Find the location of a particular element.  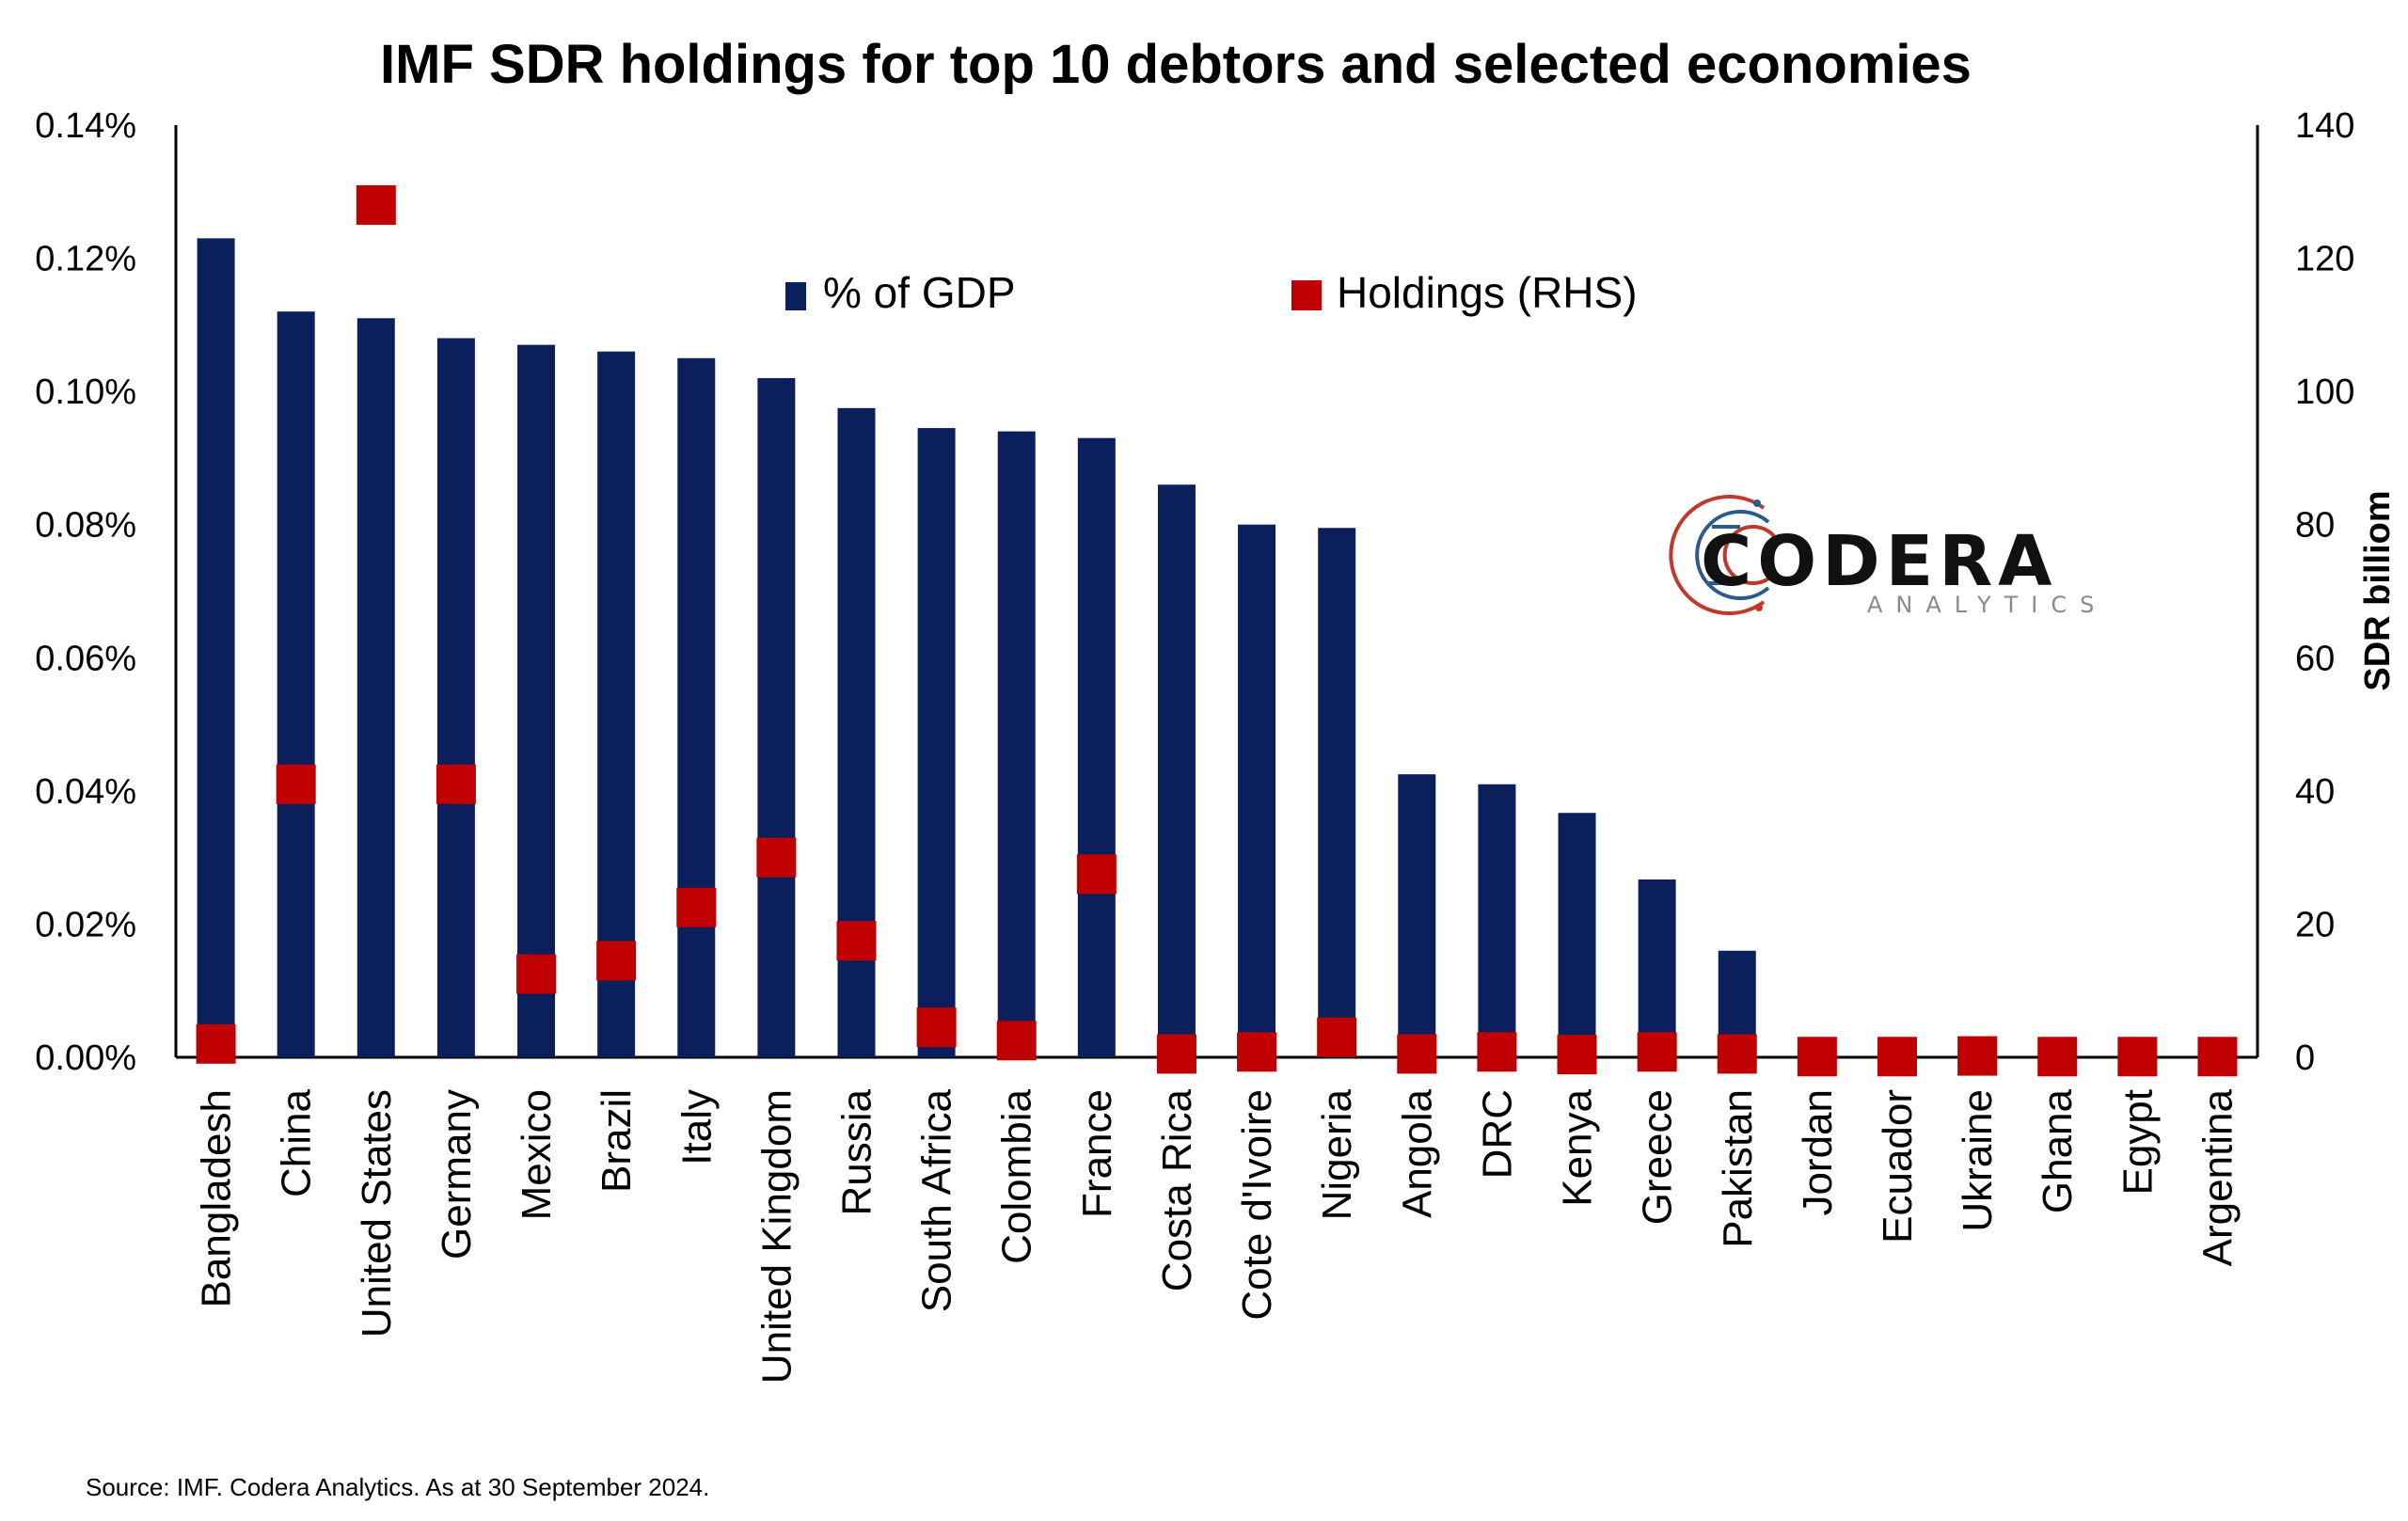

left-tick-label: 0.00% is located at coordinates (86, 1058).